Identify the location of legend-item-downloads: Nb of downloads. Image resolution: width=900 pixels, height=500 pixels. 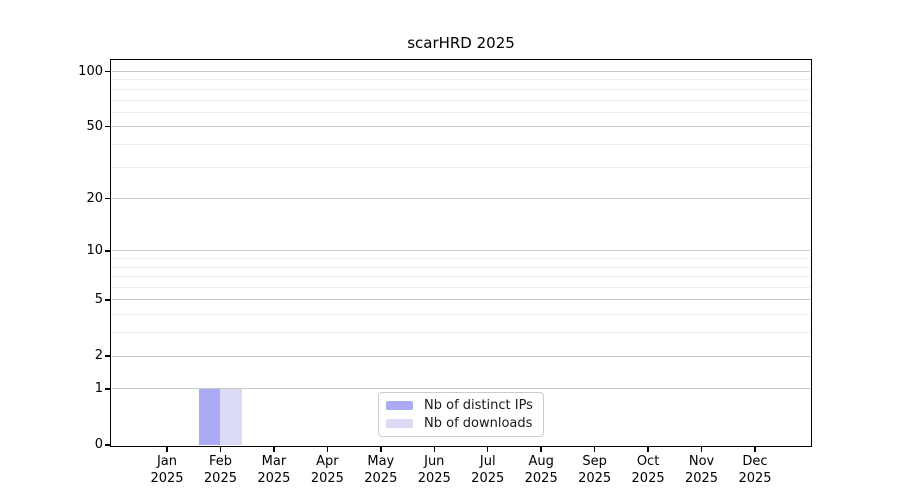
(461, 423).